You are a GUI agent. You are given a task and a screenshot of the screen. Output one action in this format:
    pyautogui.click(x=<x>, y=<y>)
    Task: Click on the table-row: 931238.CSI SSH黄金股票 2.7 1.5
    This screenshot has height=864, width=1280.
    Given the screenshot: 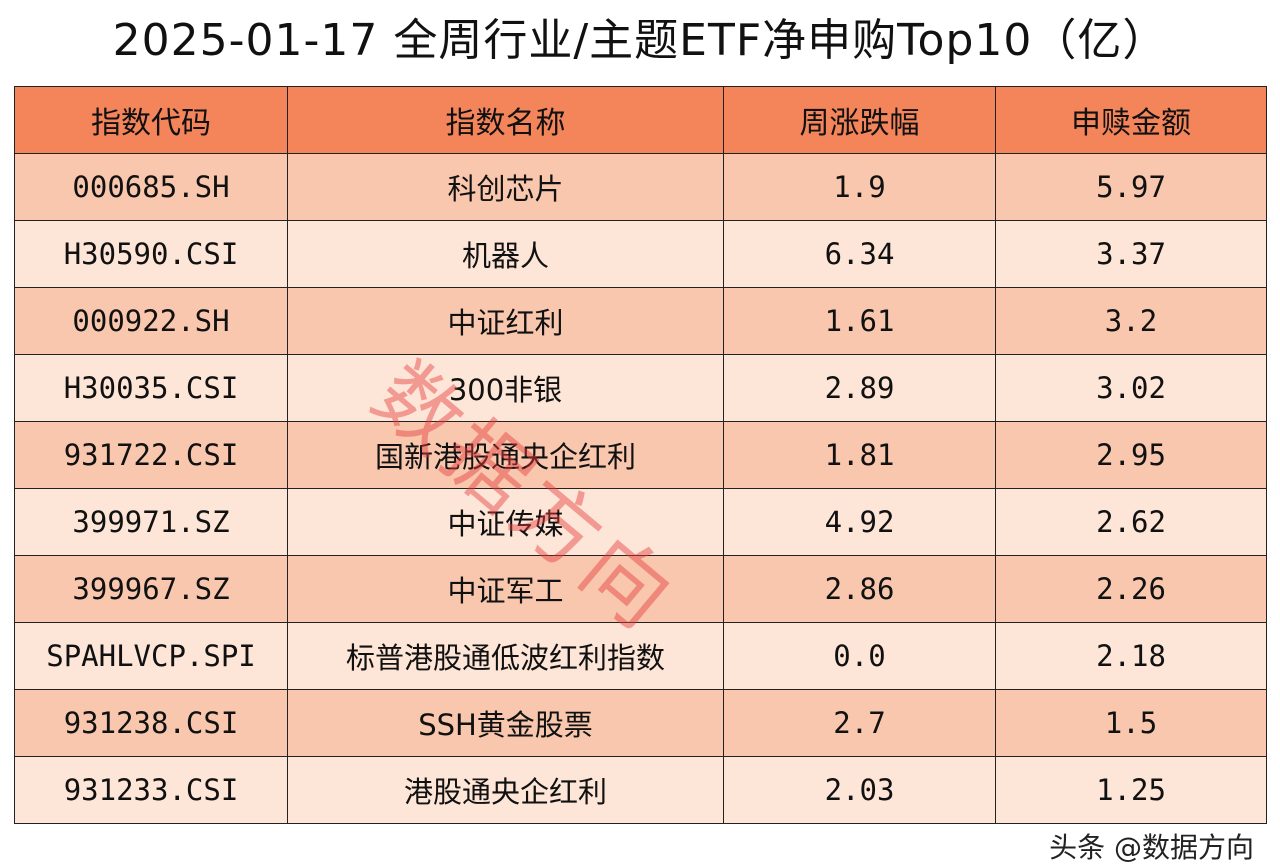 What is the action you would take?
    pyautogui.click(x=640, y=723)
    